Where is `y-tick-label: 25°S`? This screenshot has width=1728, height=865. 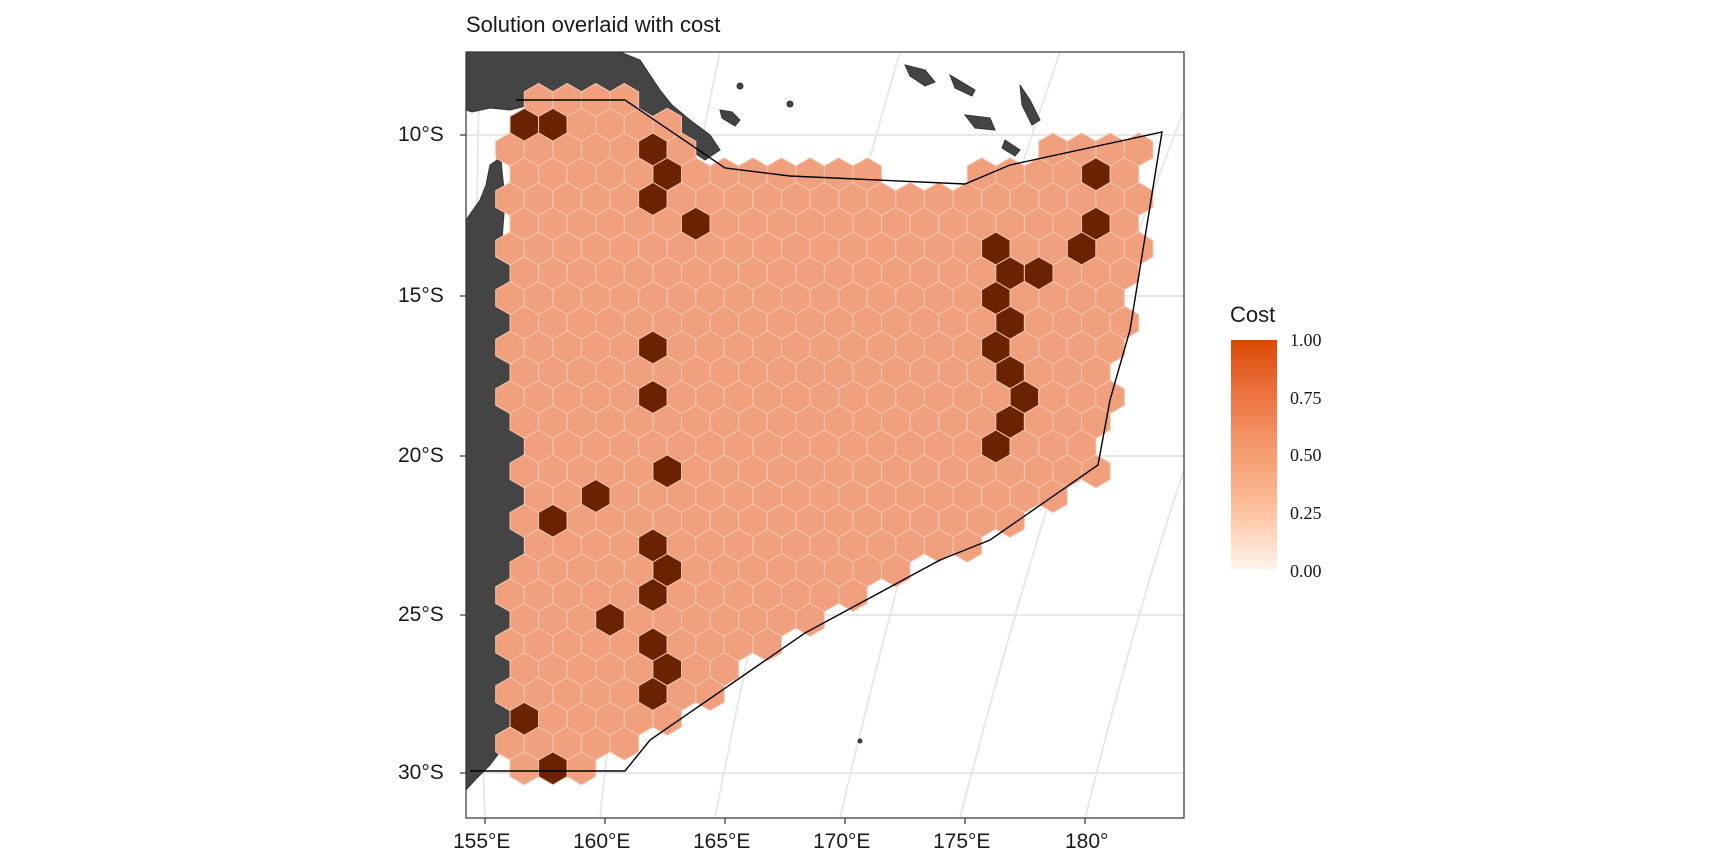
y-tick-label: 25°S is located at coordinates (421, 614).